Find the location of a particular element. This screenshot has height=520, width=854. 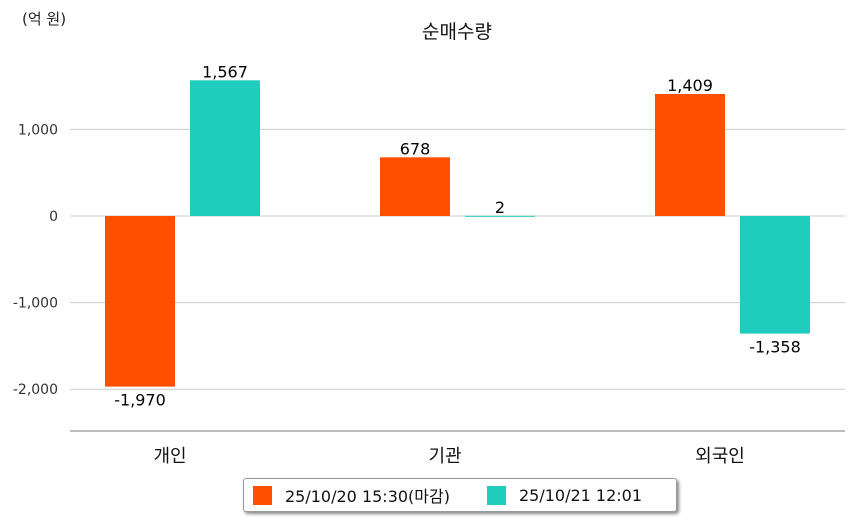

legend-label: 25/10/20 15:30(마감) is located at coordinates (367, 496).